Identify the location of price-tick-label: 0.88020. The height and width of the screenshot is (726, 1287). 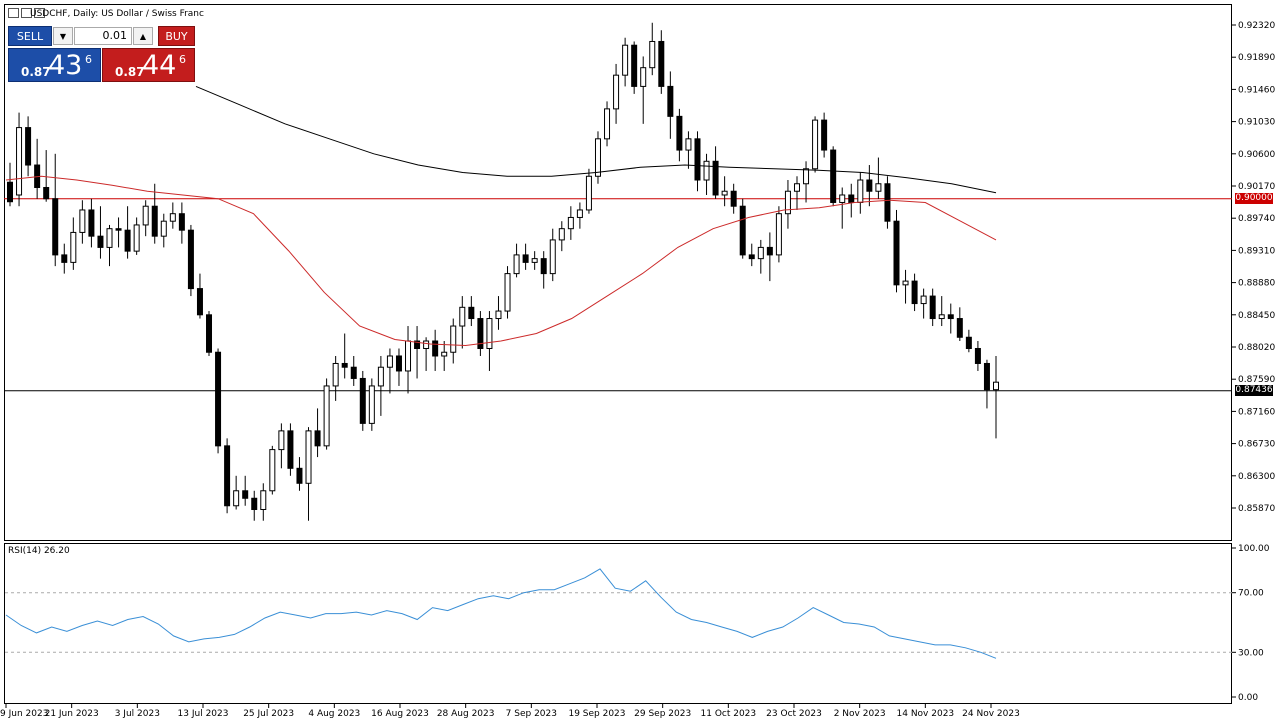
(1256, 348).